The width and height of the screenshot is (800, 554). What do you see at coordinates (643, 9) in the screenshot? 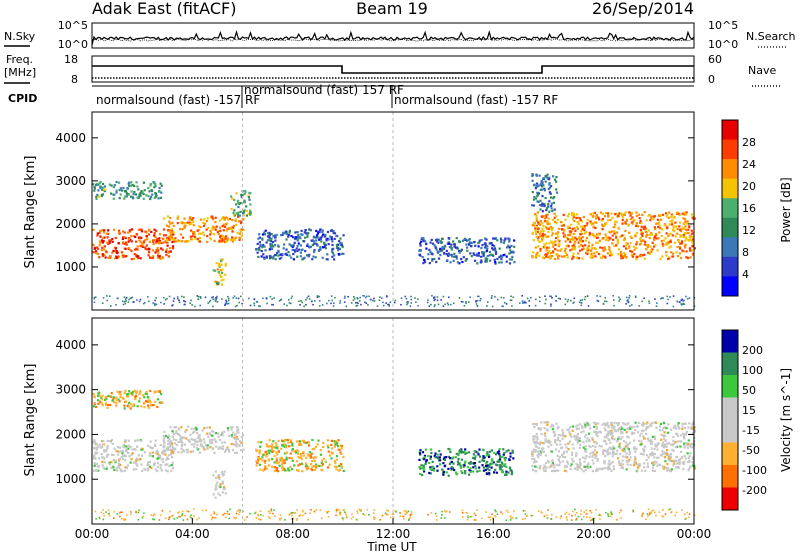
I see `date-title: 26/Sep/2014` at bounding box center [643, 9].